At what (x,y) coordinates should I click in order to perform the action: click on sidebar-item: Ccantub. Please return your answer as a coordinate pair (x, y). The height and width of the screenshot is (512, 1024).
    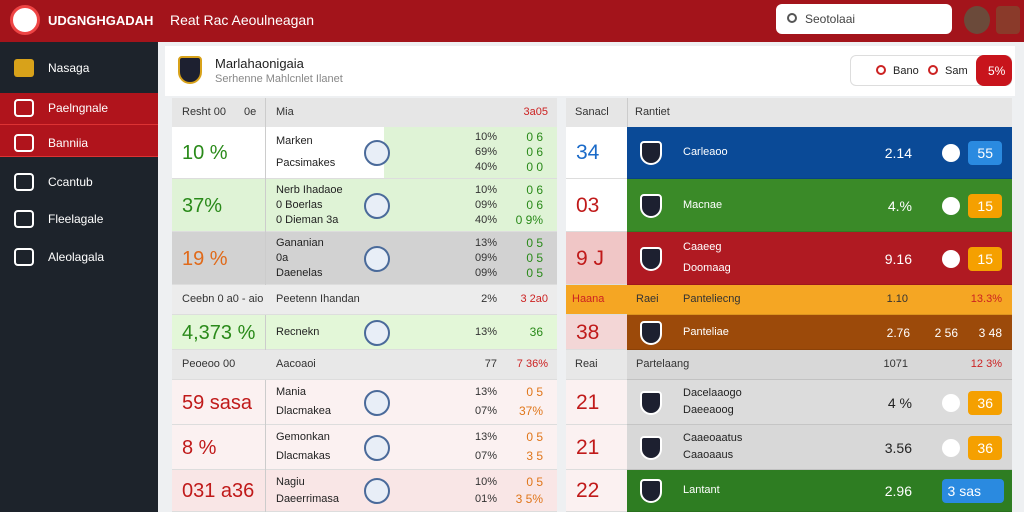
    Looking at the image, I should click on (70, 182).